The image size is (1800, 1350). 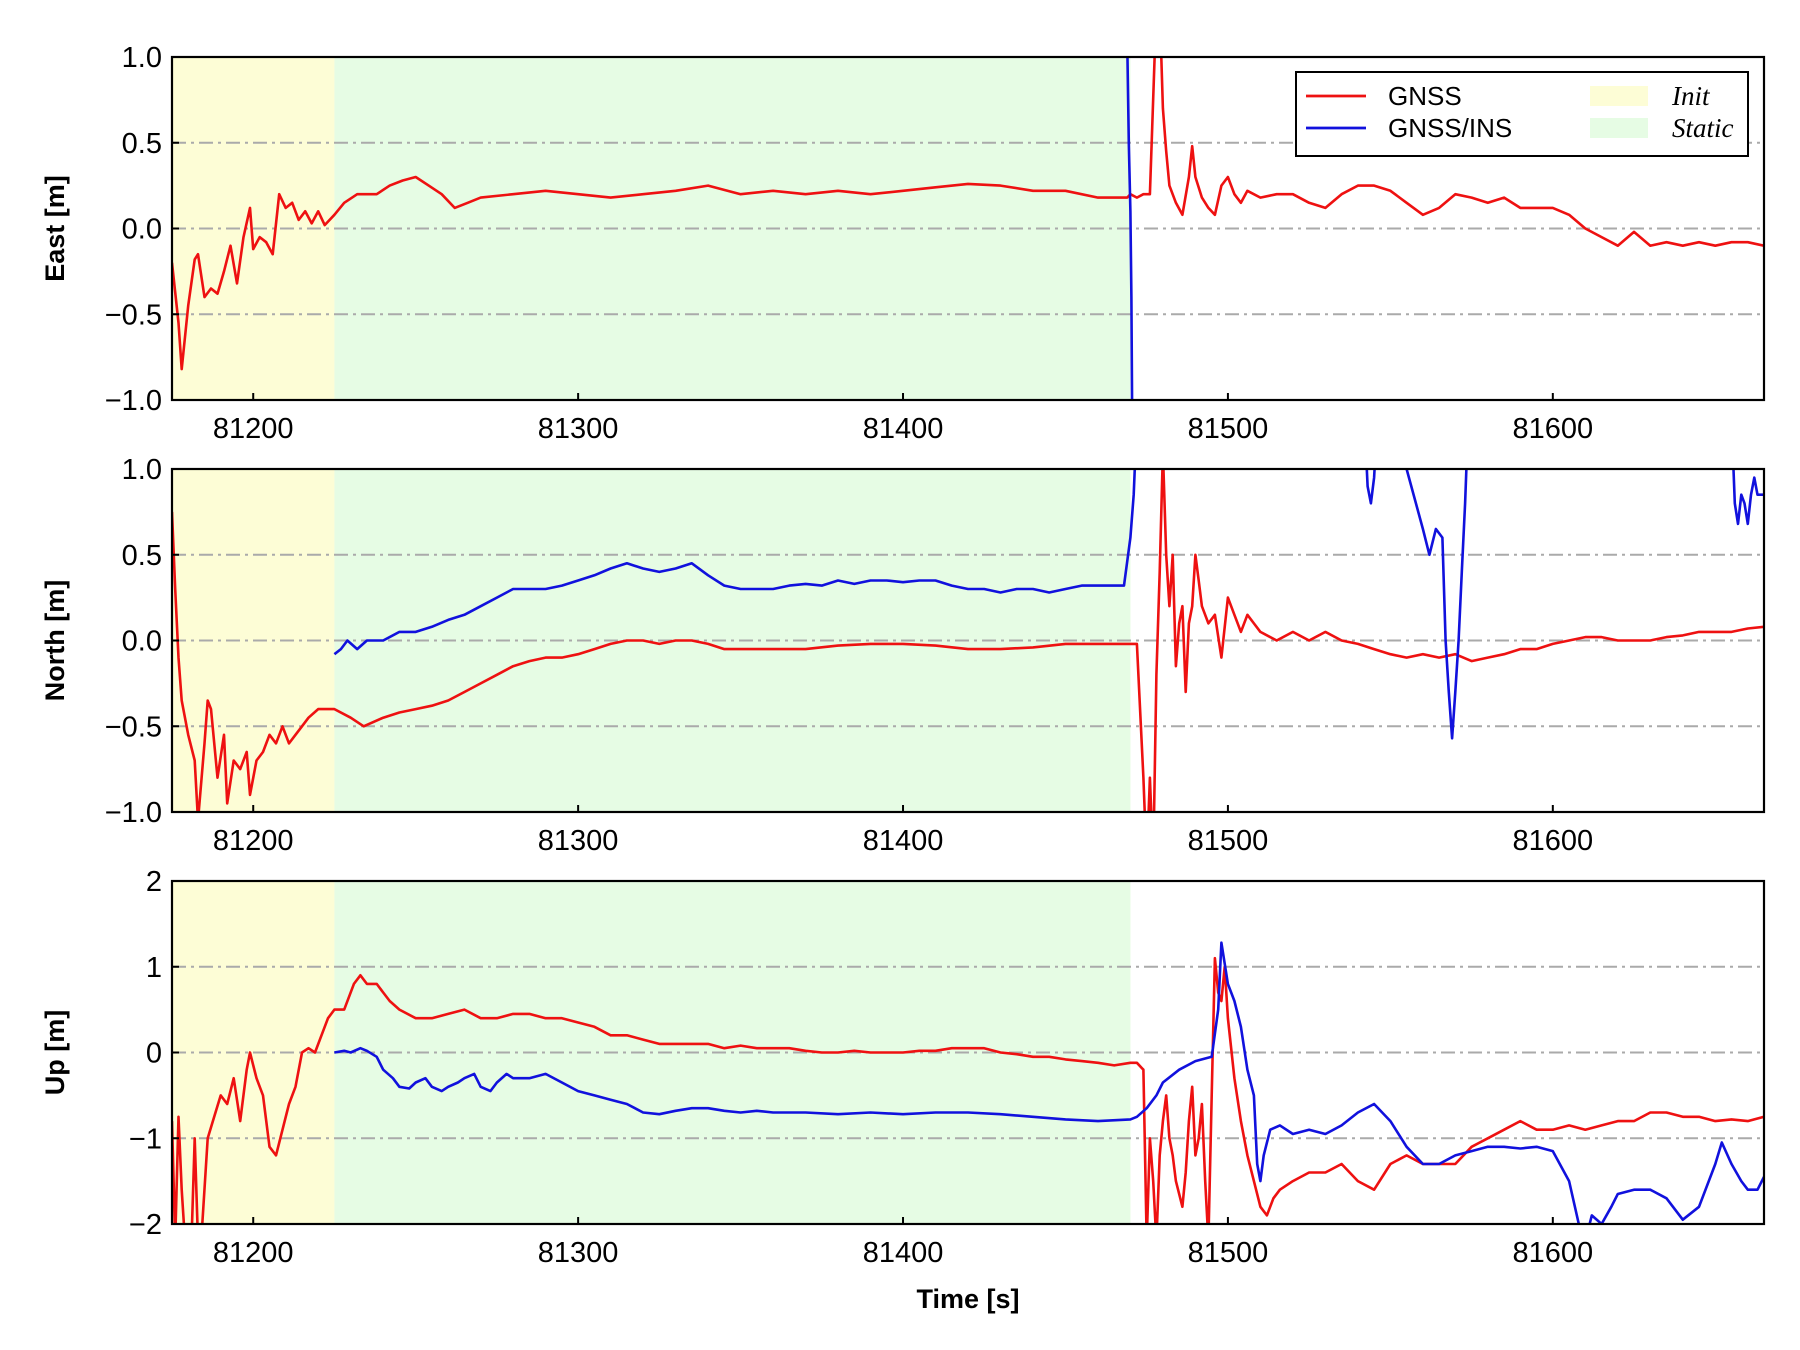 What do you see at coordinates (142, 58) in the screenshot?
I see `ytick-label-east: 1.0` at bounding box center [142, 58].